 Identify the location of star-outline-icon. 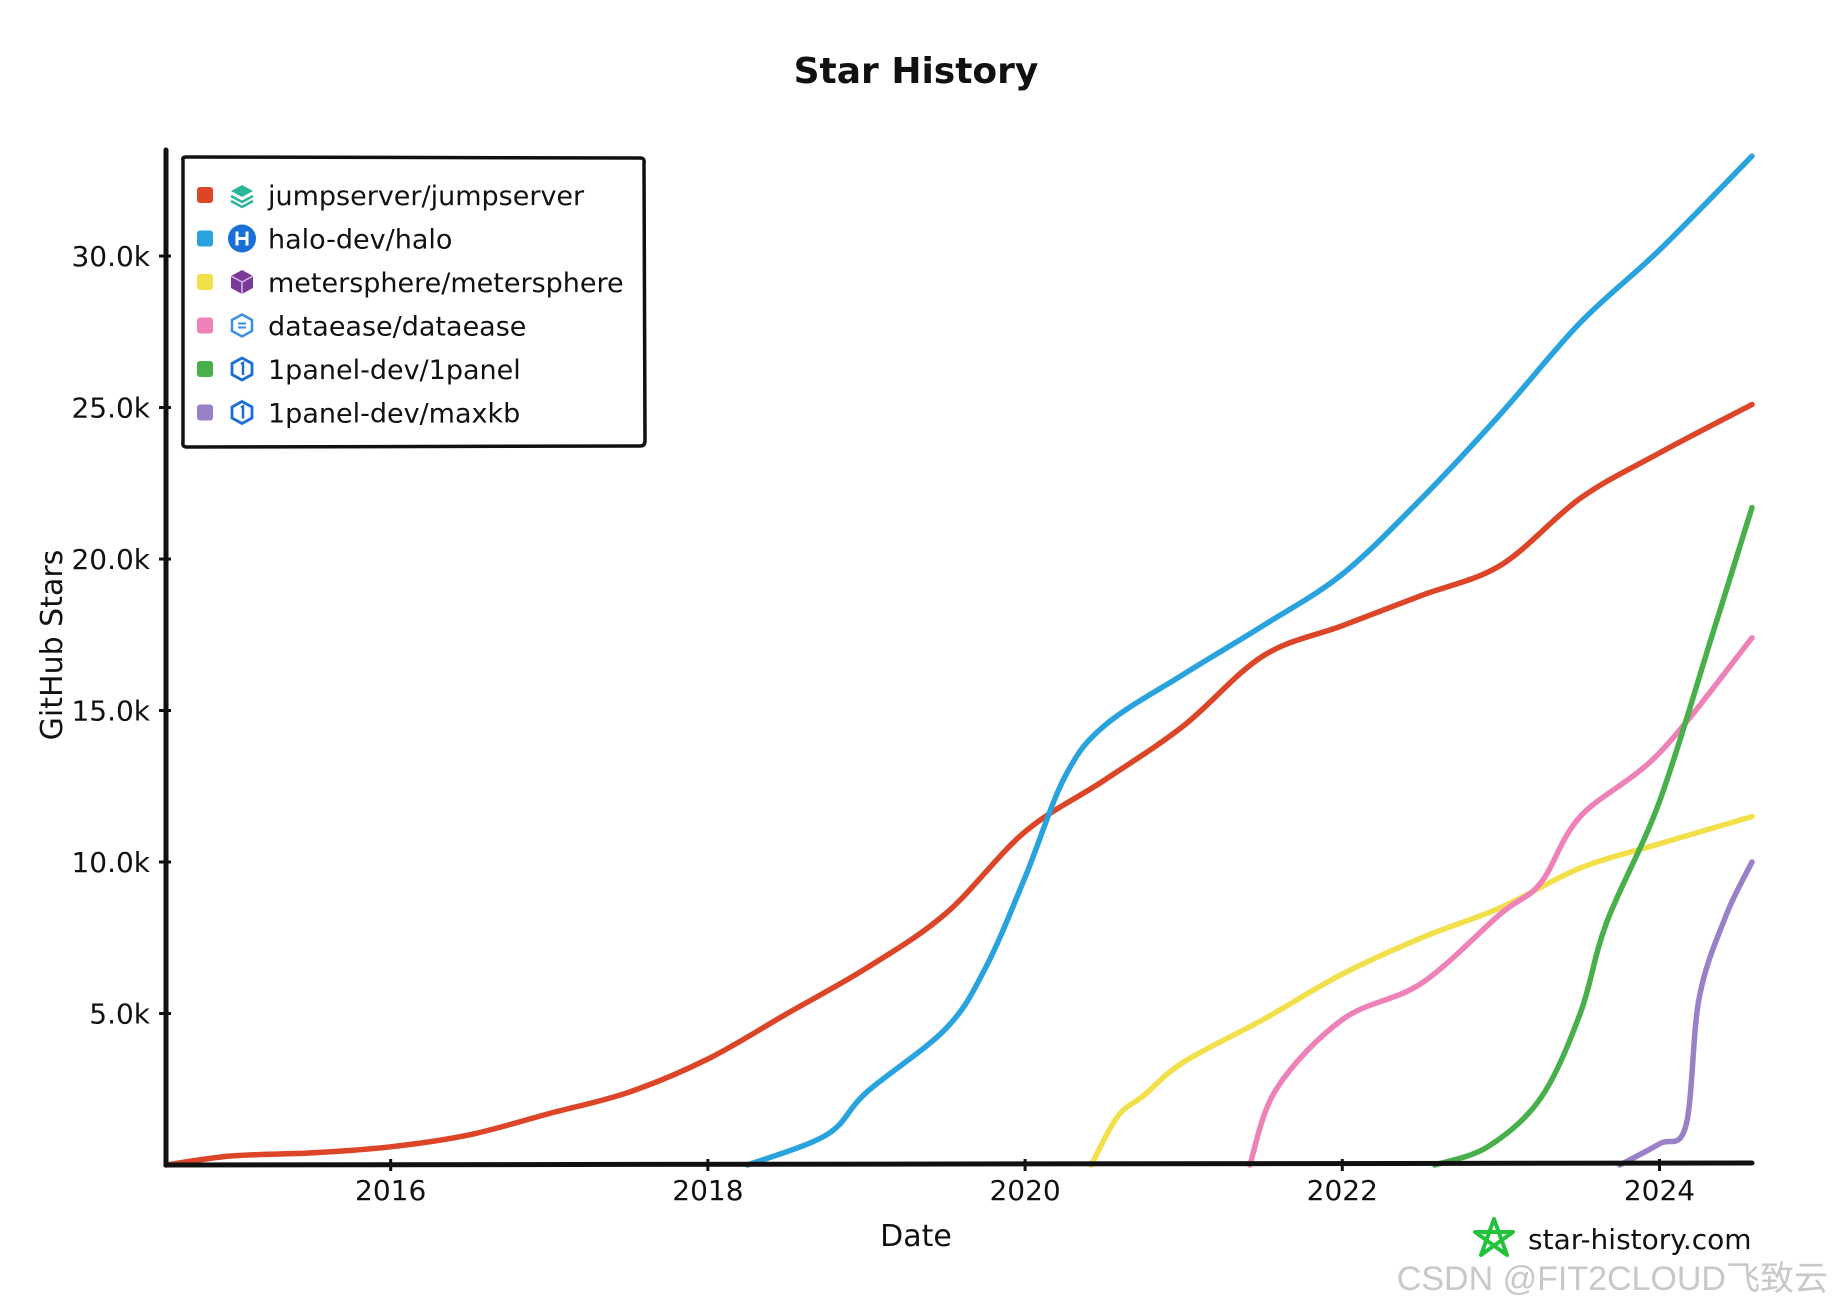
(1494, 1237).